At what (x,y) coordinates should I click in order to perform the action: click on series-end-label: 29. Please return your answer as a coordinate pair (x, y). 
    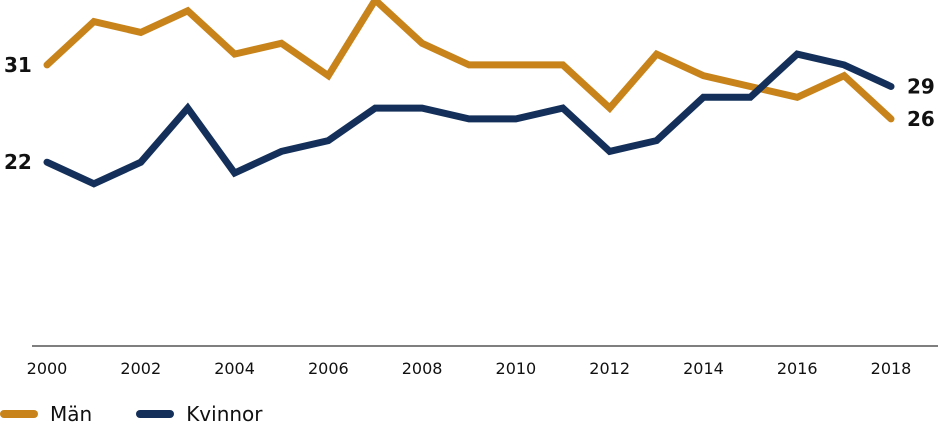
    Looking at the image, I should click on (921, 87).